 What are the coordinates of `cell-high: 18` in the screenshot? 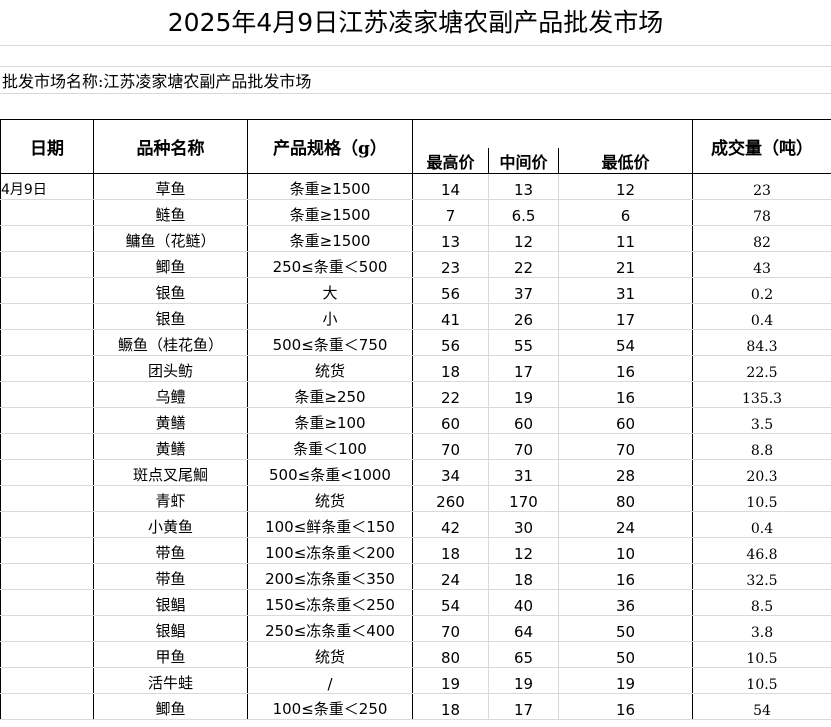 It's located at (450, 706).